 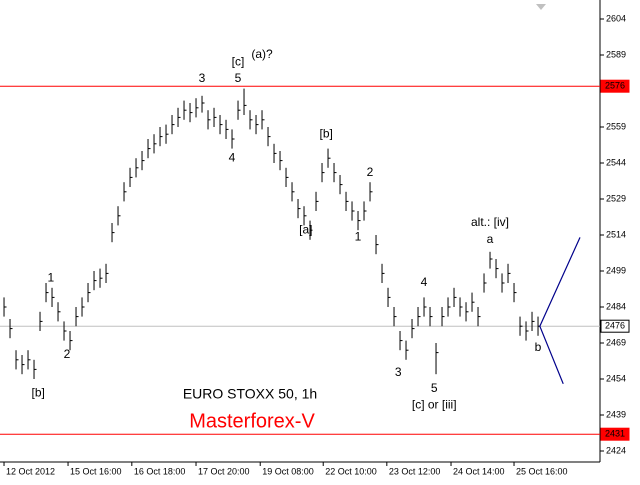 I want to click on y-tick-label: 2439, so click(x=616, y=414).